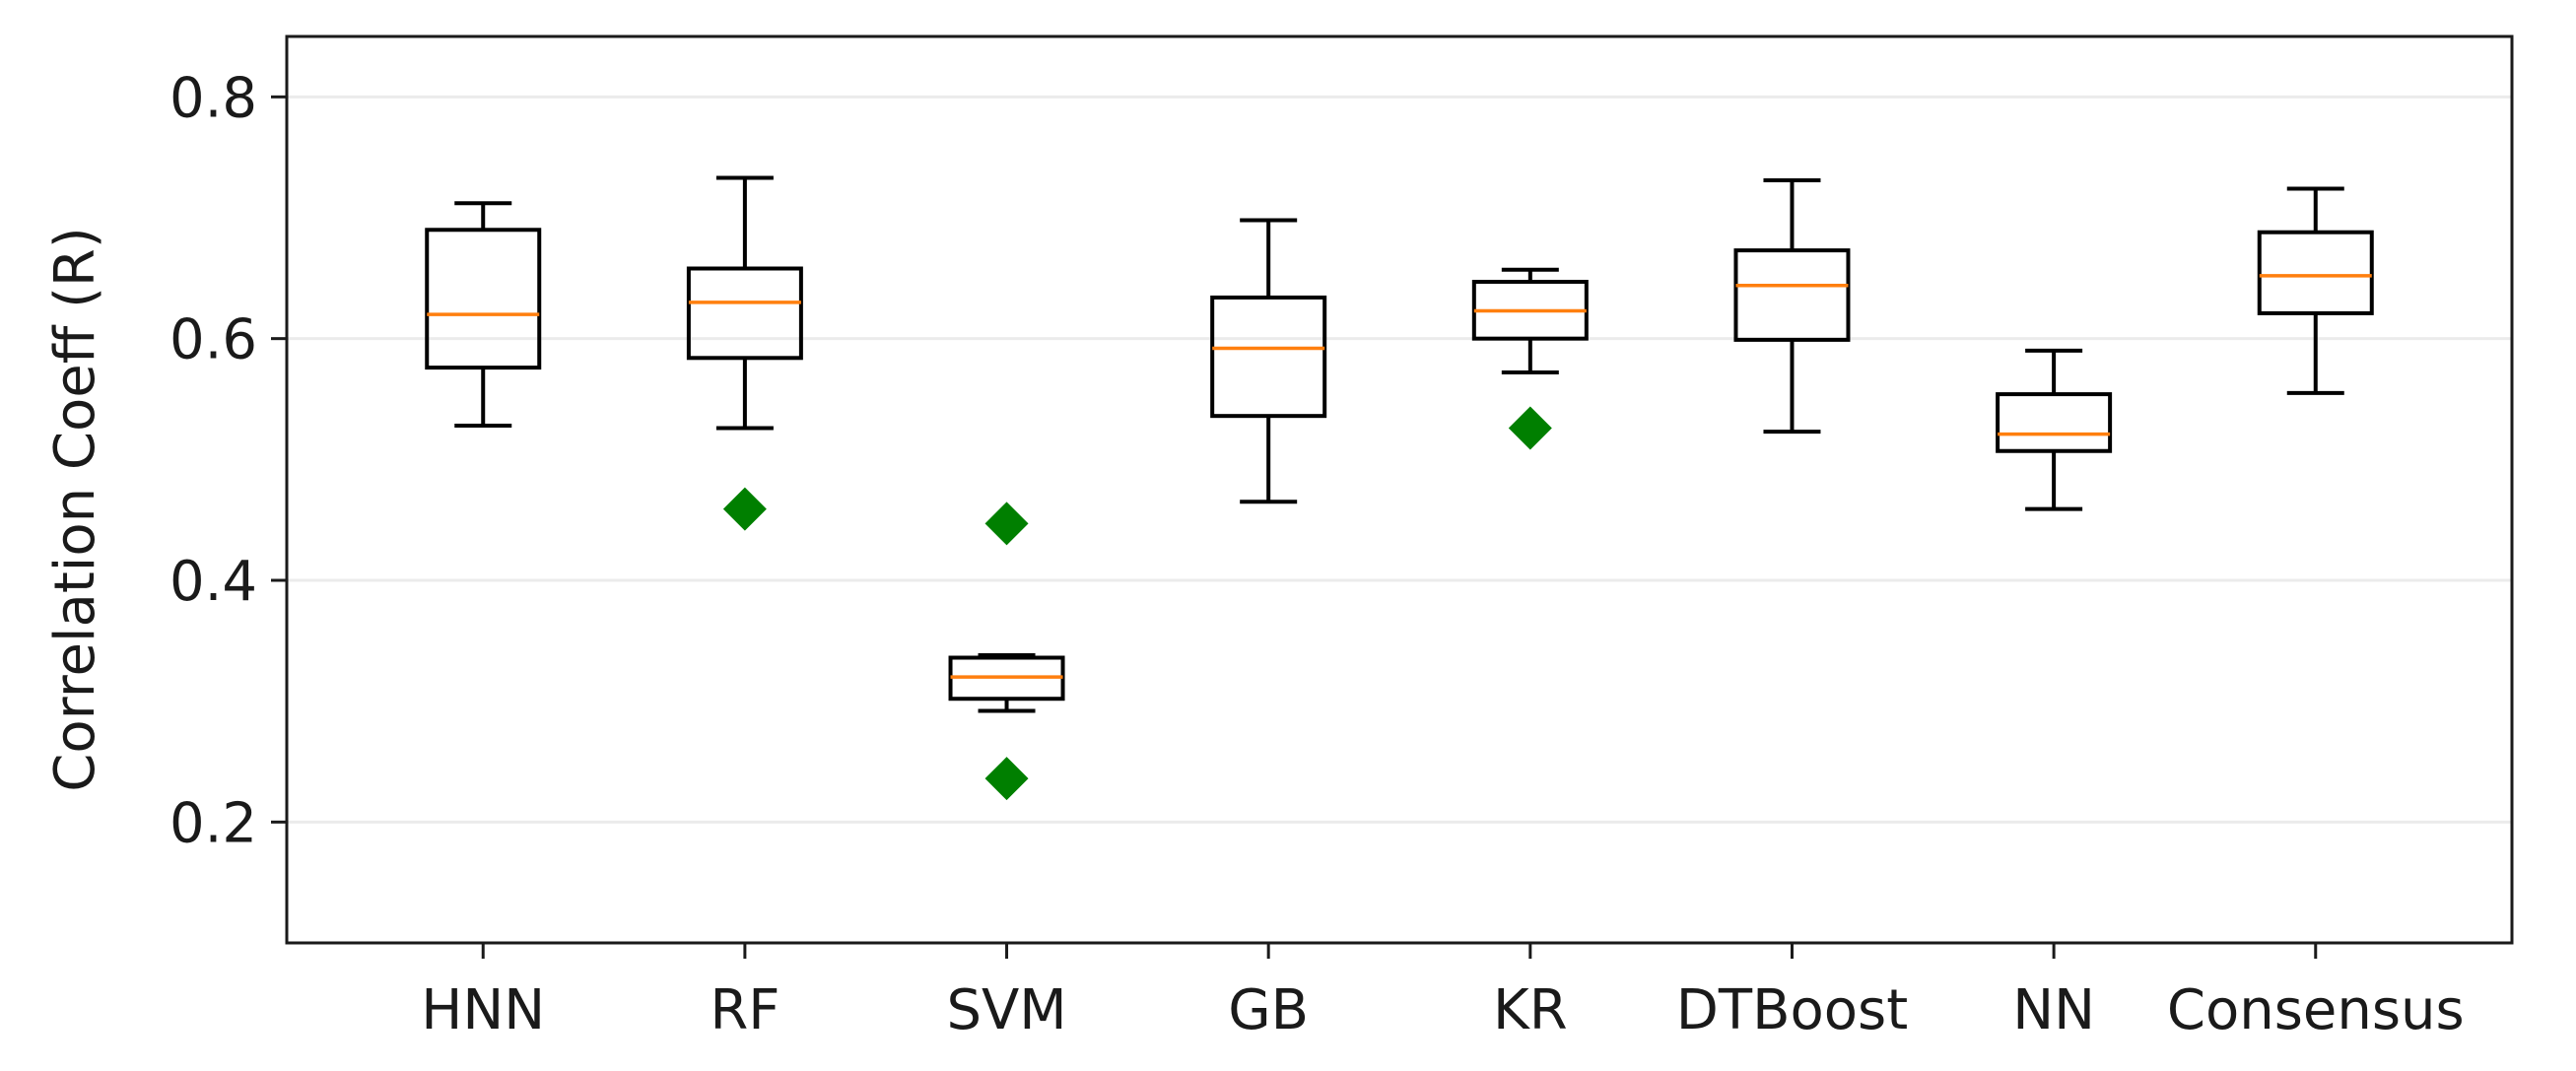 This screenshot has height=1071, width=2576. What do you see at coordinates (213, 98) in the screenshot?
I see `y-tick-label: 0.8` at bounding box center [213, 98].